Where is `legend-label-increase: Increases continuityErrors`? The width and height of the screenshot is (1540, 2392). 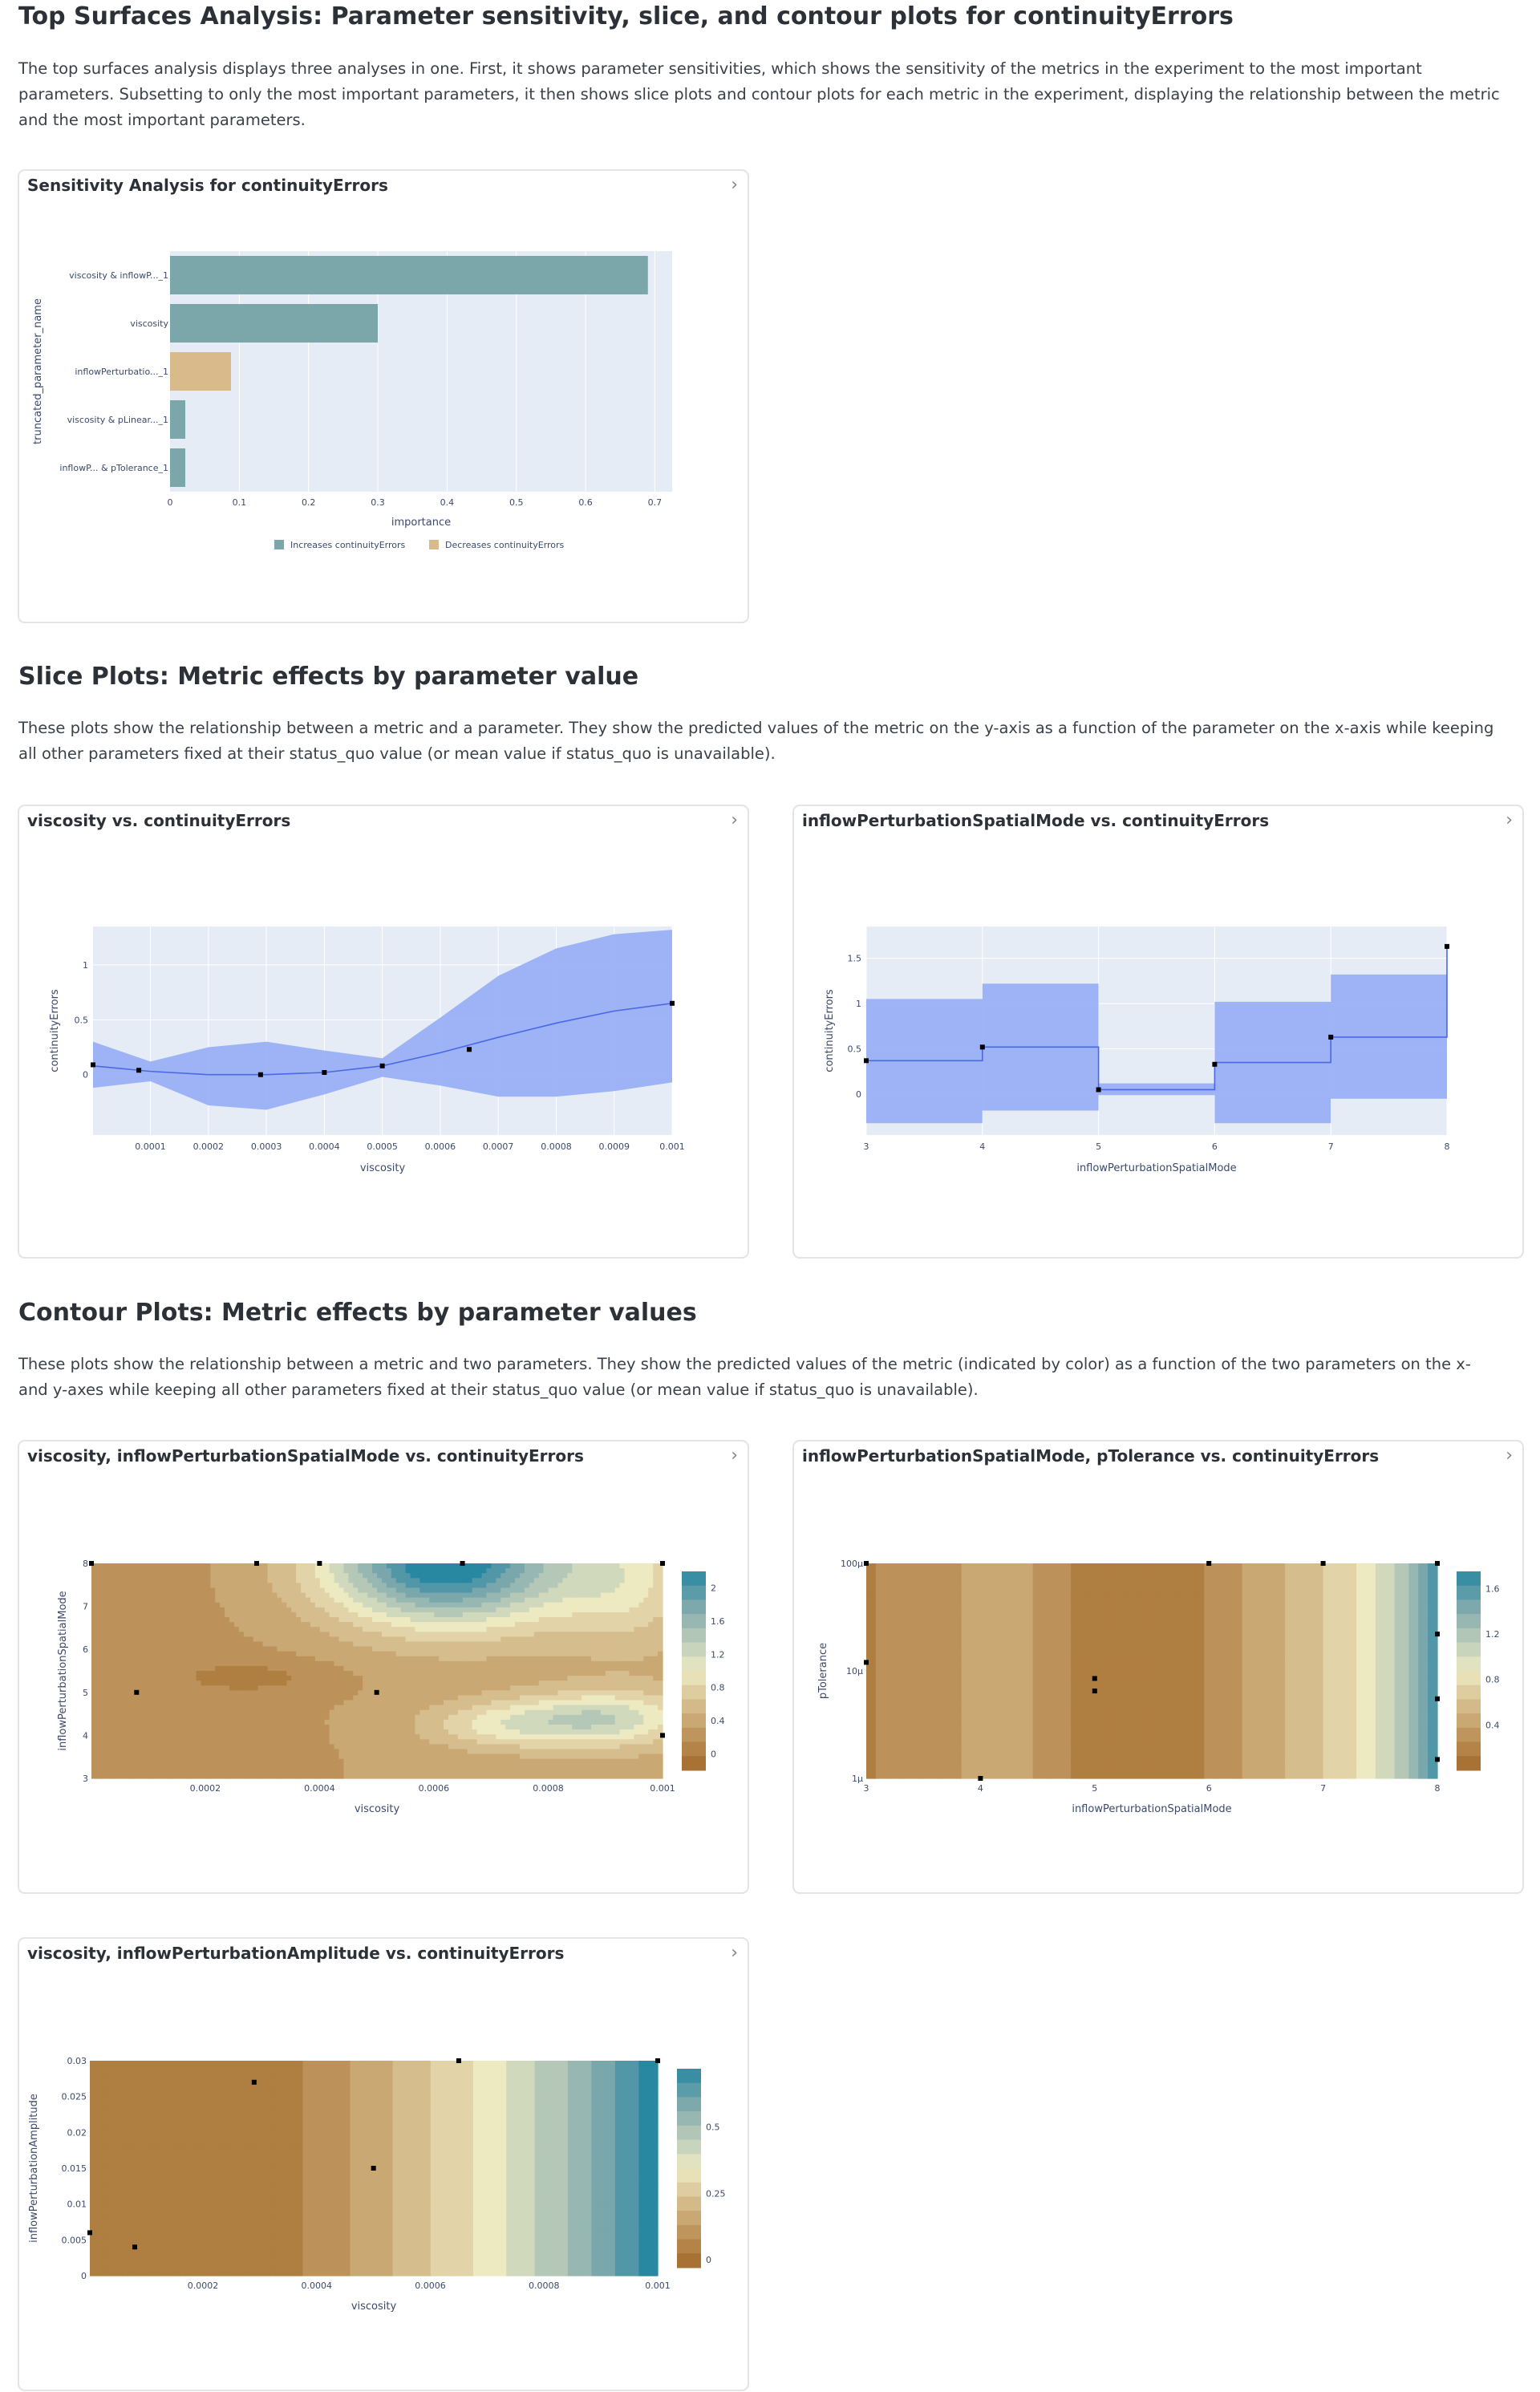
legend-label-increase: Increases continuityErrors is located at coordinates (348, 545).